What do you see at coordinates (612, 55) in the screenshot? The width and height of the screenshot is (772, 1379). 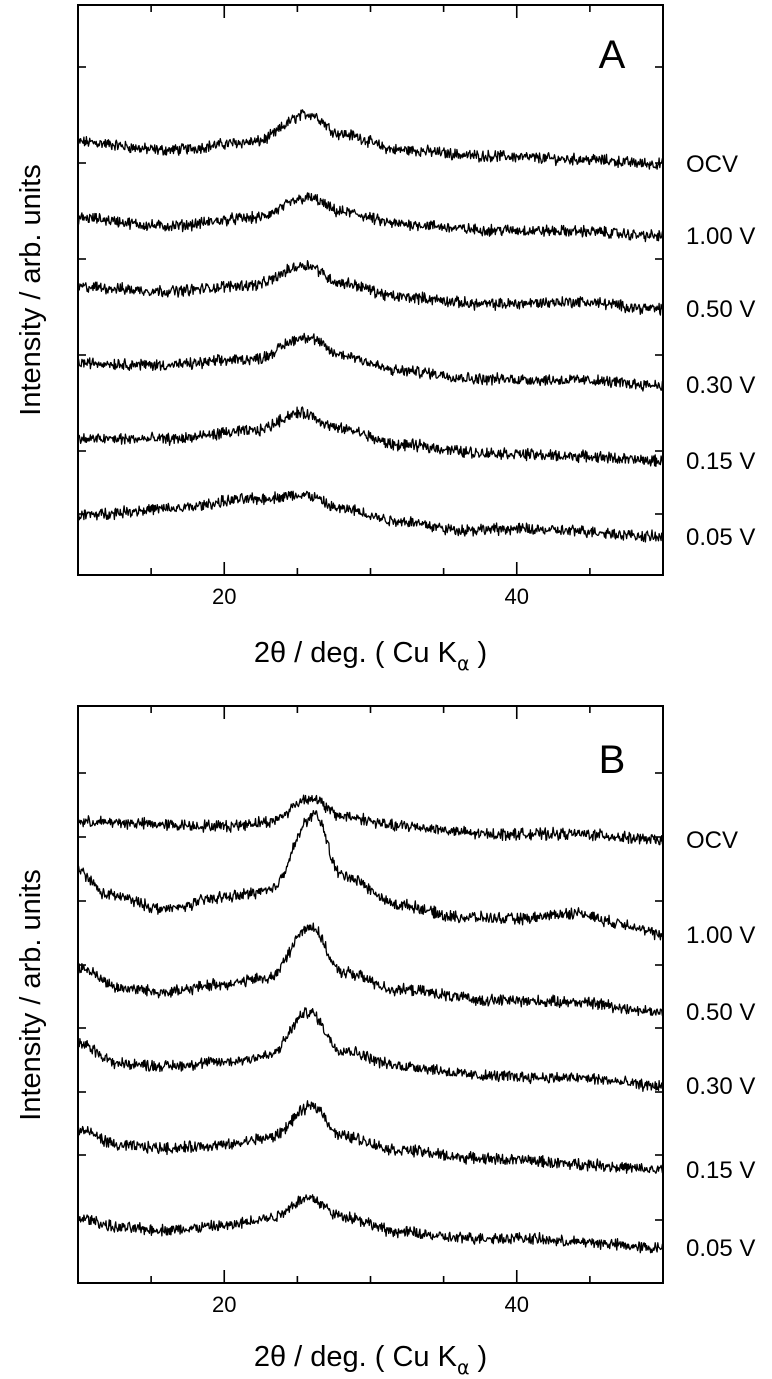 I see `panel-letter: A` at bounding box center [612, 55].